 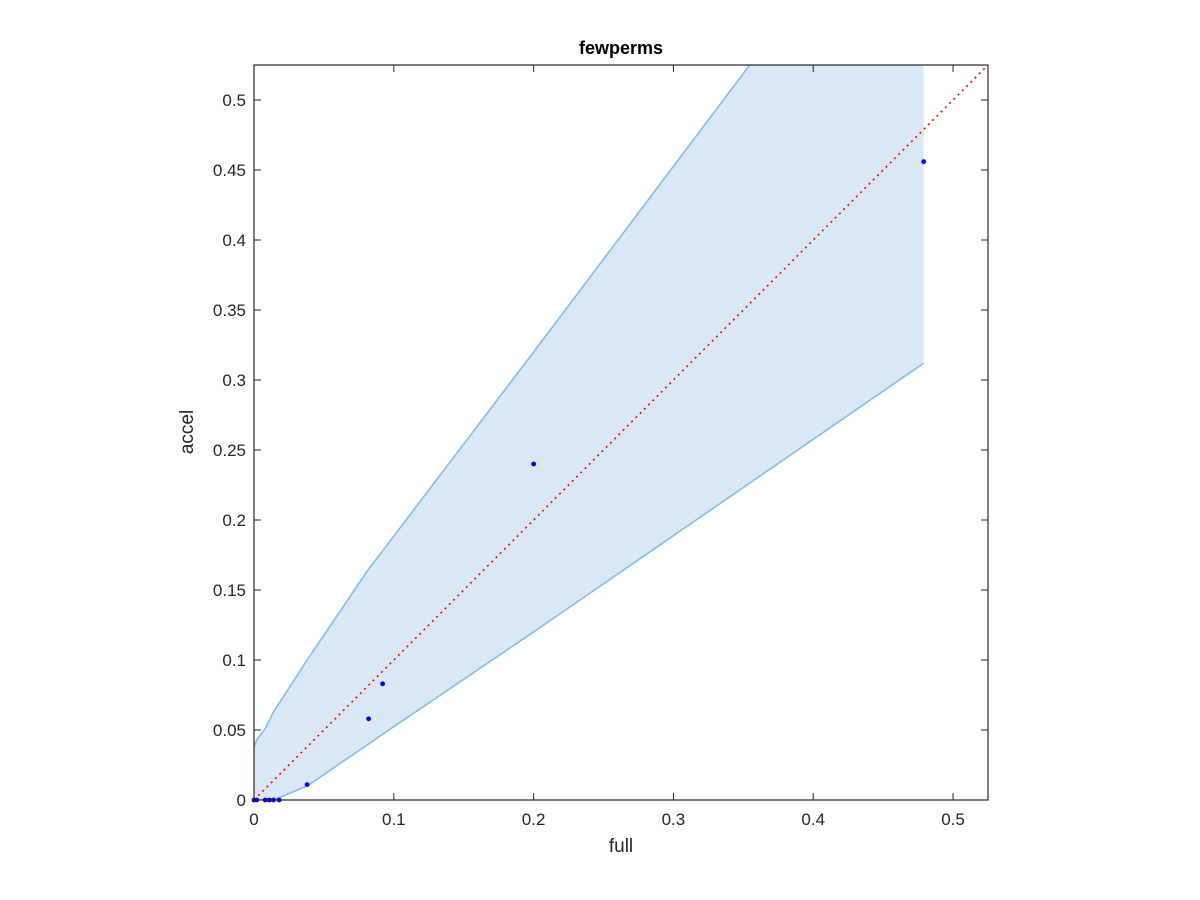 I want to click on x-tick-label: 0, so click(x=253, y=819).